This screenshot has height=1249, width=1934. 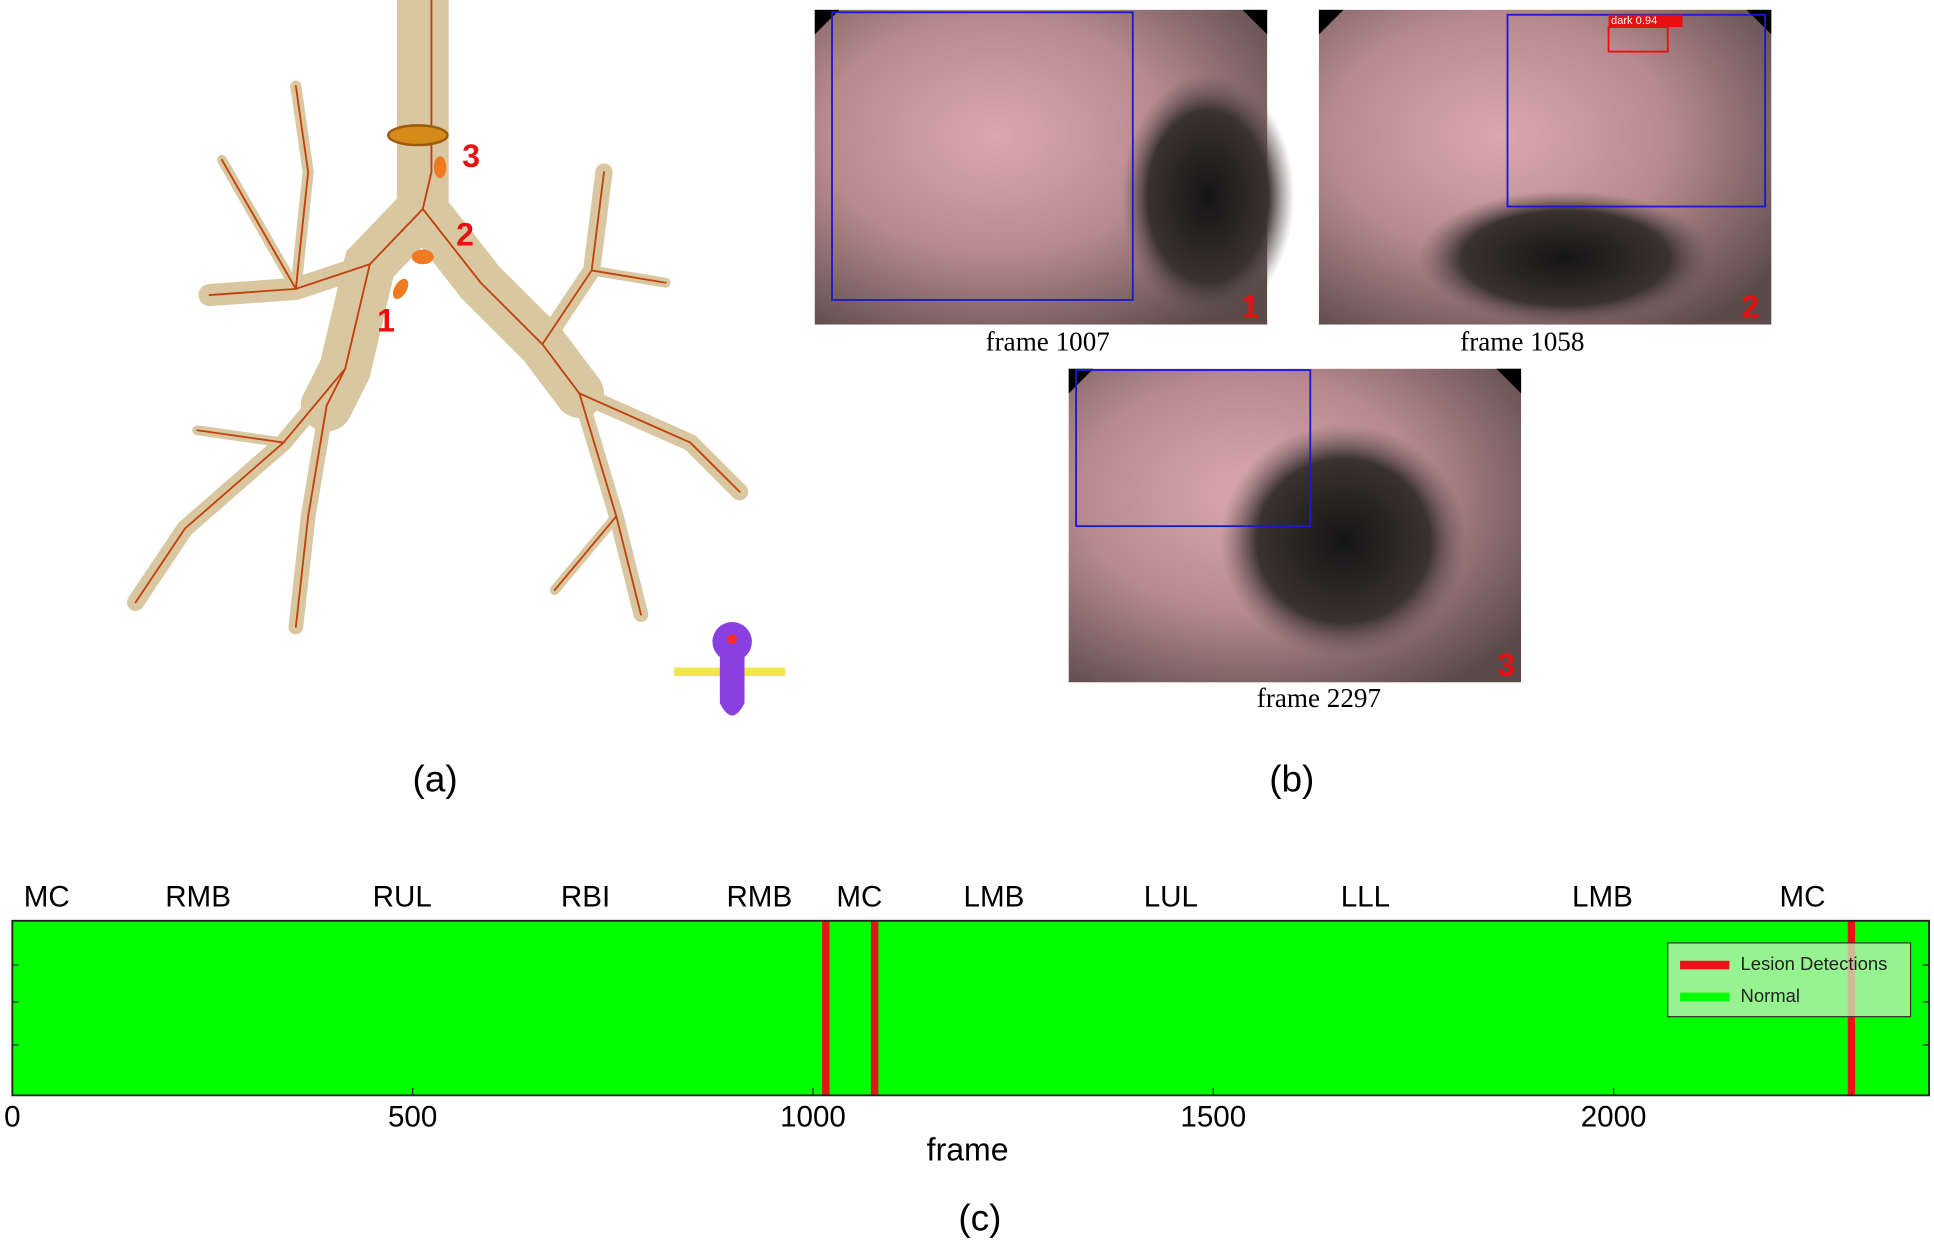 What do you see at coordinates (471, 156) in the screenshot?
I see `marker-label: 3` at bounding box center [471, 156].